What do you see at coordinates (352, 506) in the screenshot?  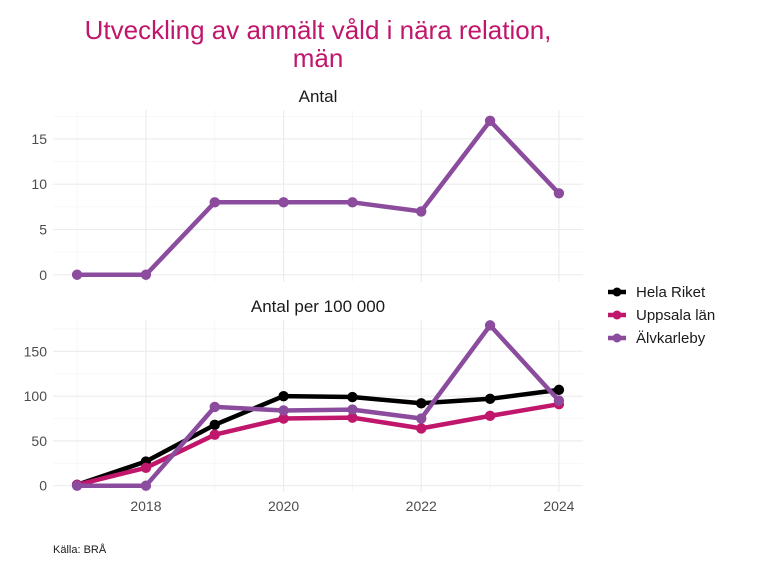 I see `x-axis-ticks: 2018 2020 2022 2024` at bounding box center [352, 506].